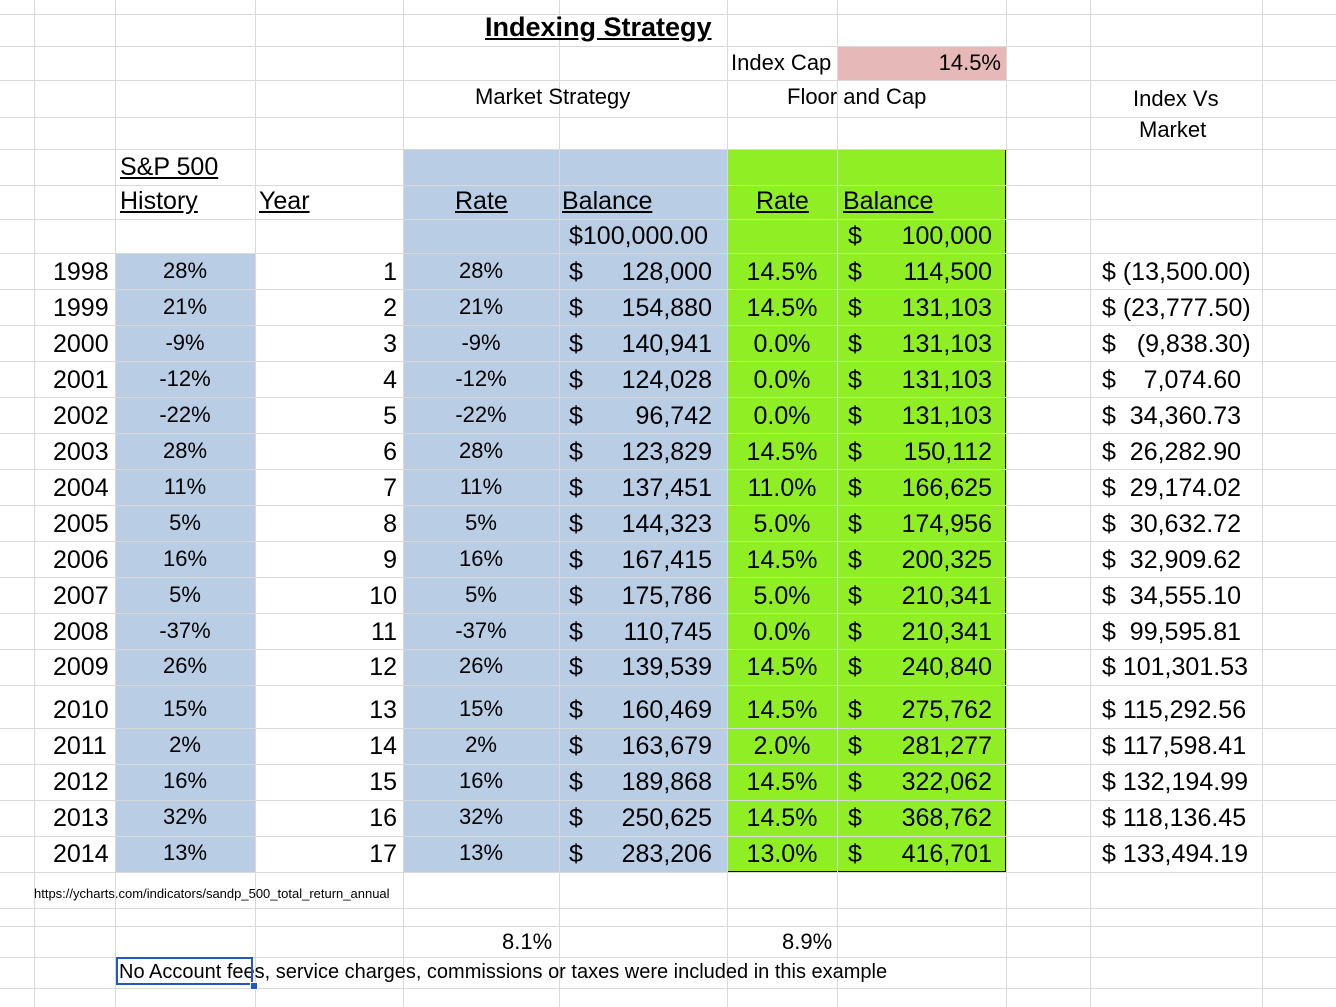 The width and height of the screenshot is (1336, 1007). Describe the element at coordinates (782, 854) in the screenshot. I see `index-rate-cell: 13.0%` at that location.